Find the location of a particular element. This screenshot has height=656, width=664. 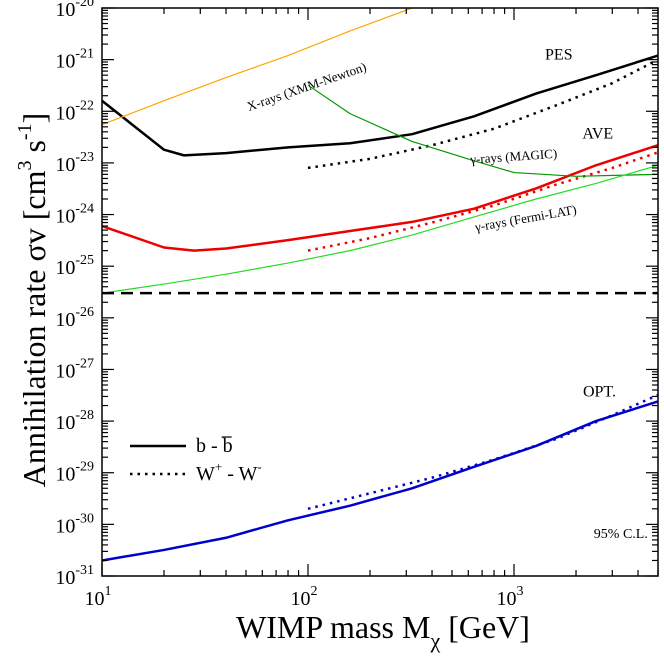

y-tick-label-4: 10-27 is located at coordinates (74, 369).